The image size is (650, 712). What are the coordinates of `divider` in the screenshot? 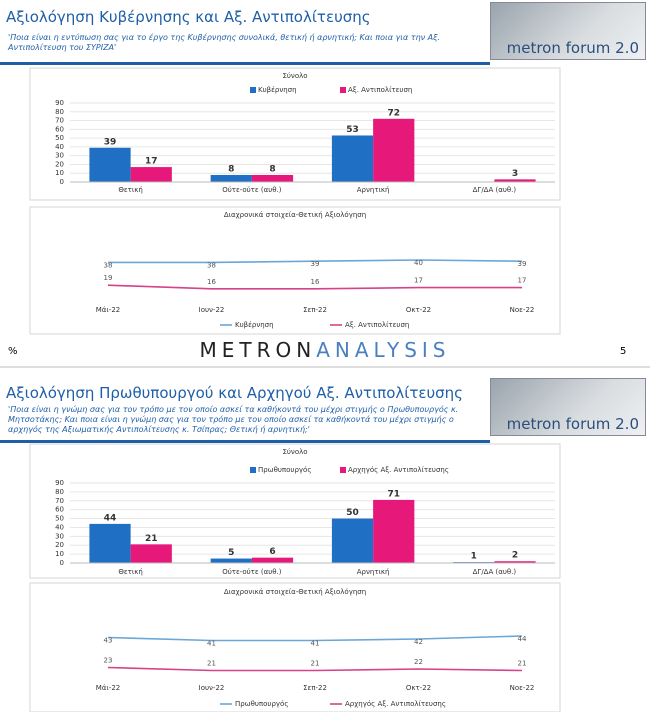 It's located at (325, 367).